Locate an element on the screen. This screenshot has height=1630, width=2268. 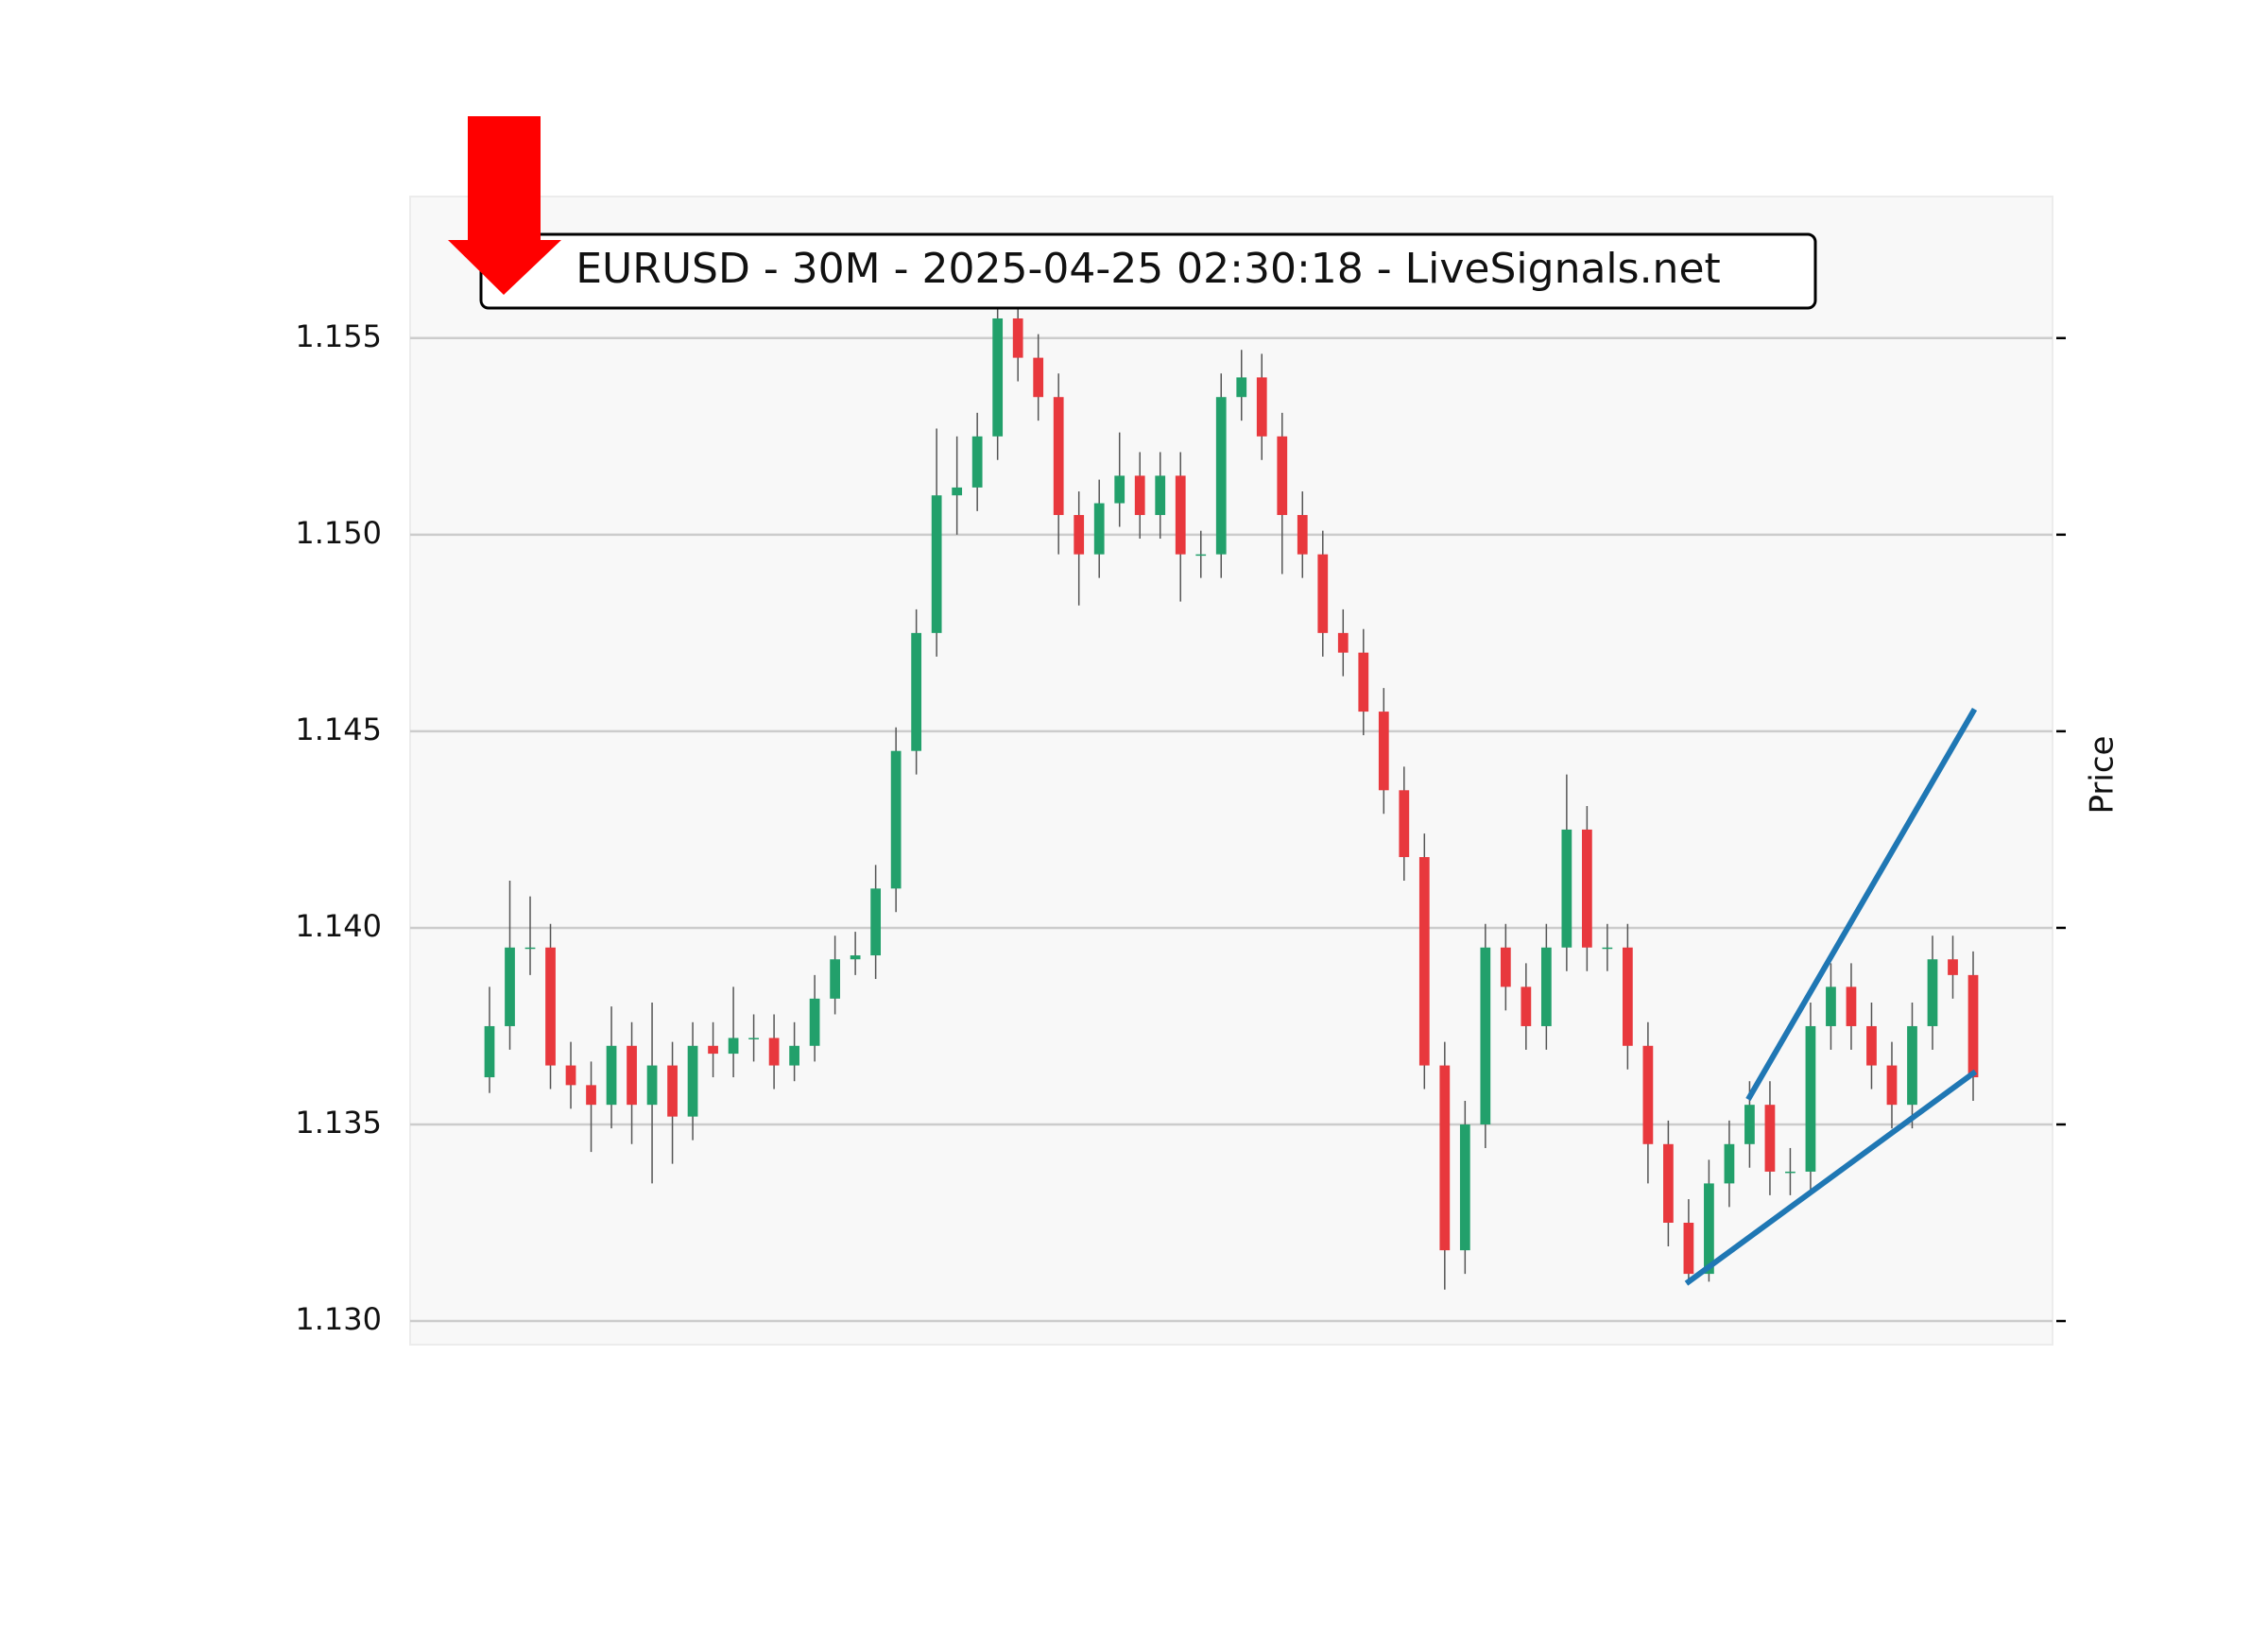
y-tick-label: 1.155 is located at coordinates (338, 336).